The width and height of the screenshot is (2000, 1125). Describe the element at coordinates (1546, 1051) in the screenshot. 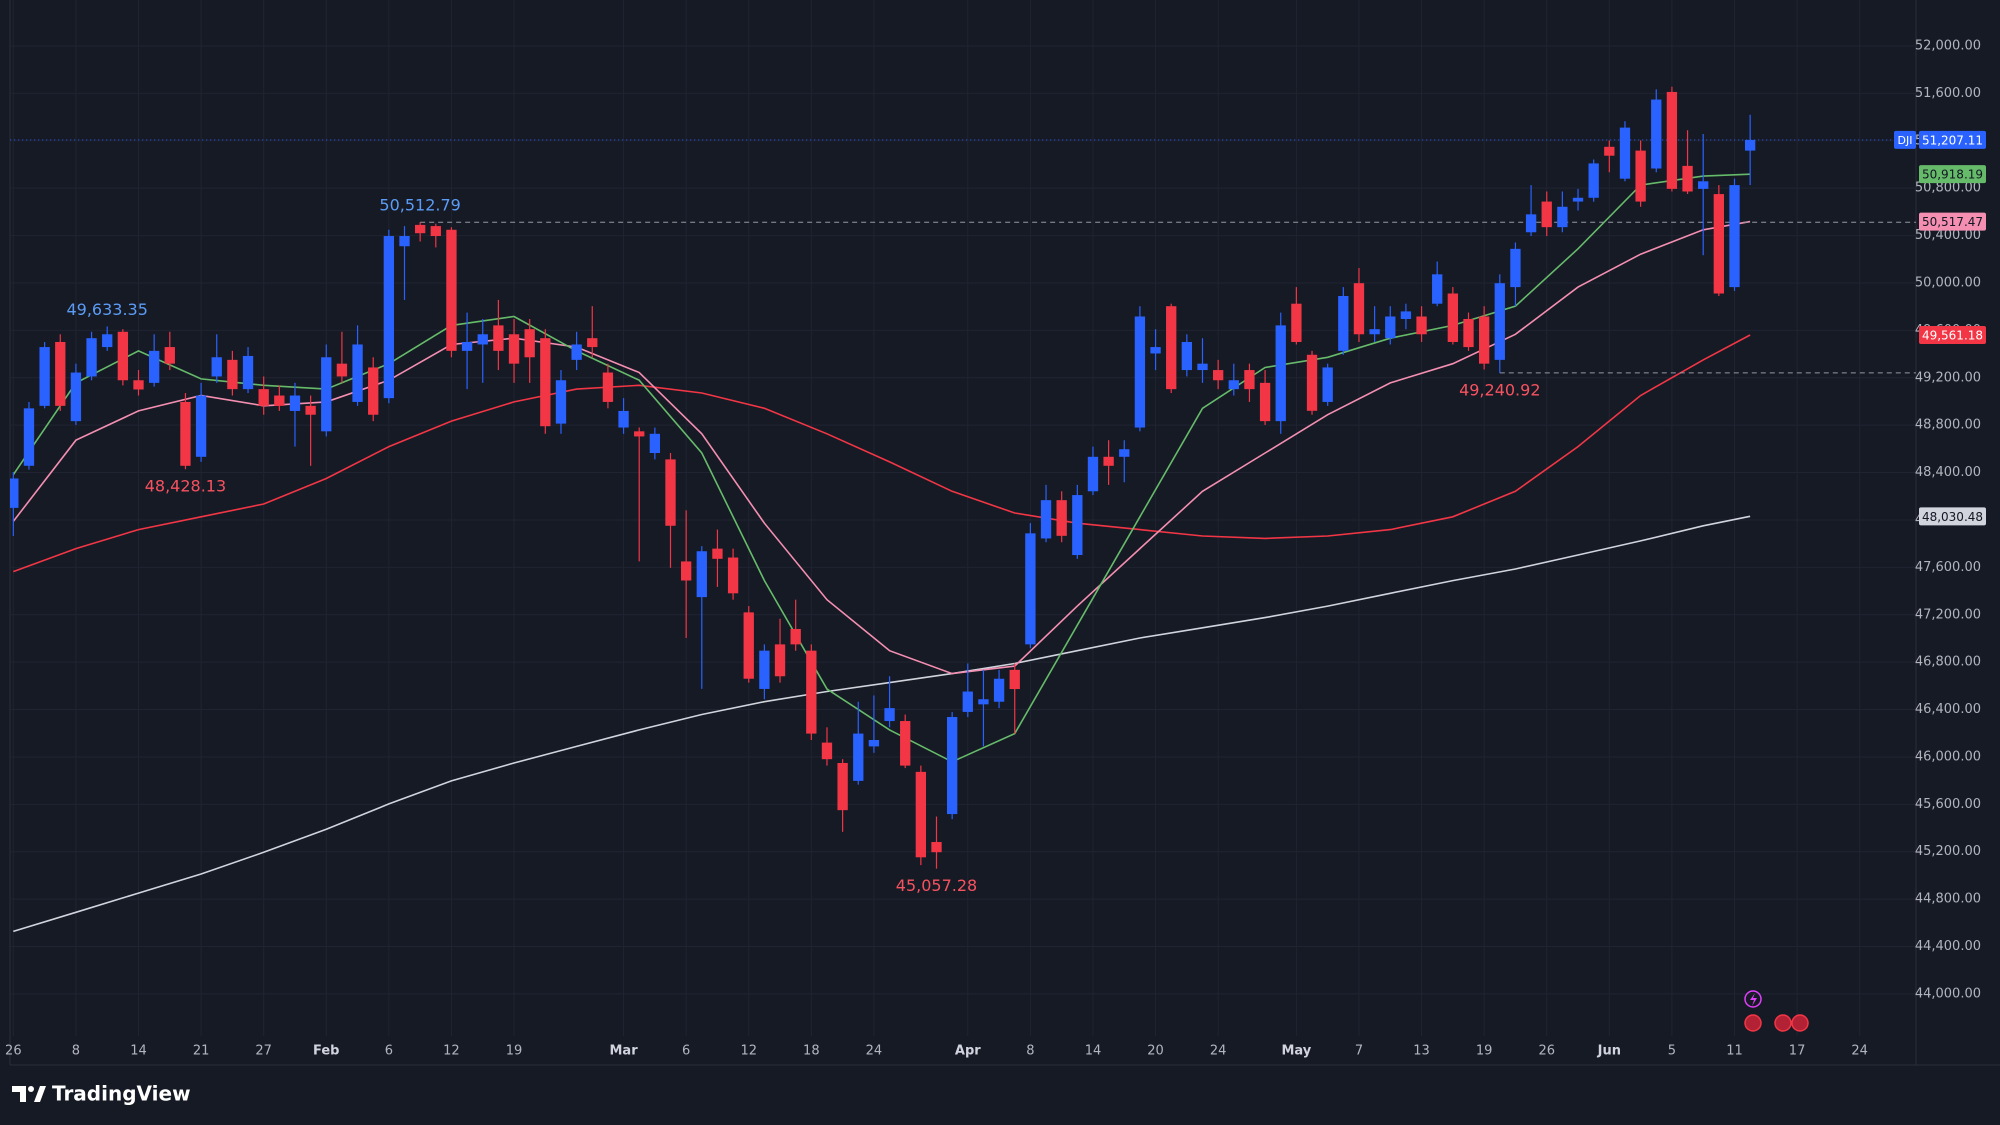

I see `x-tick-label: 26` at that location.